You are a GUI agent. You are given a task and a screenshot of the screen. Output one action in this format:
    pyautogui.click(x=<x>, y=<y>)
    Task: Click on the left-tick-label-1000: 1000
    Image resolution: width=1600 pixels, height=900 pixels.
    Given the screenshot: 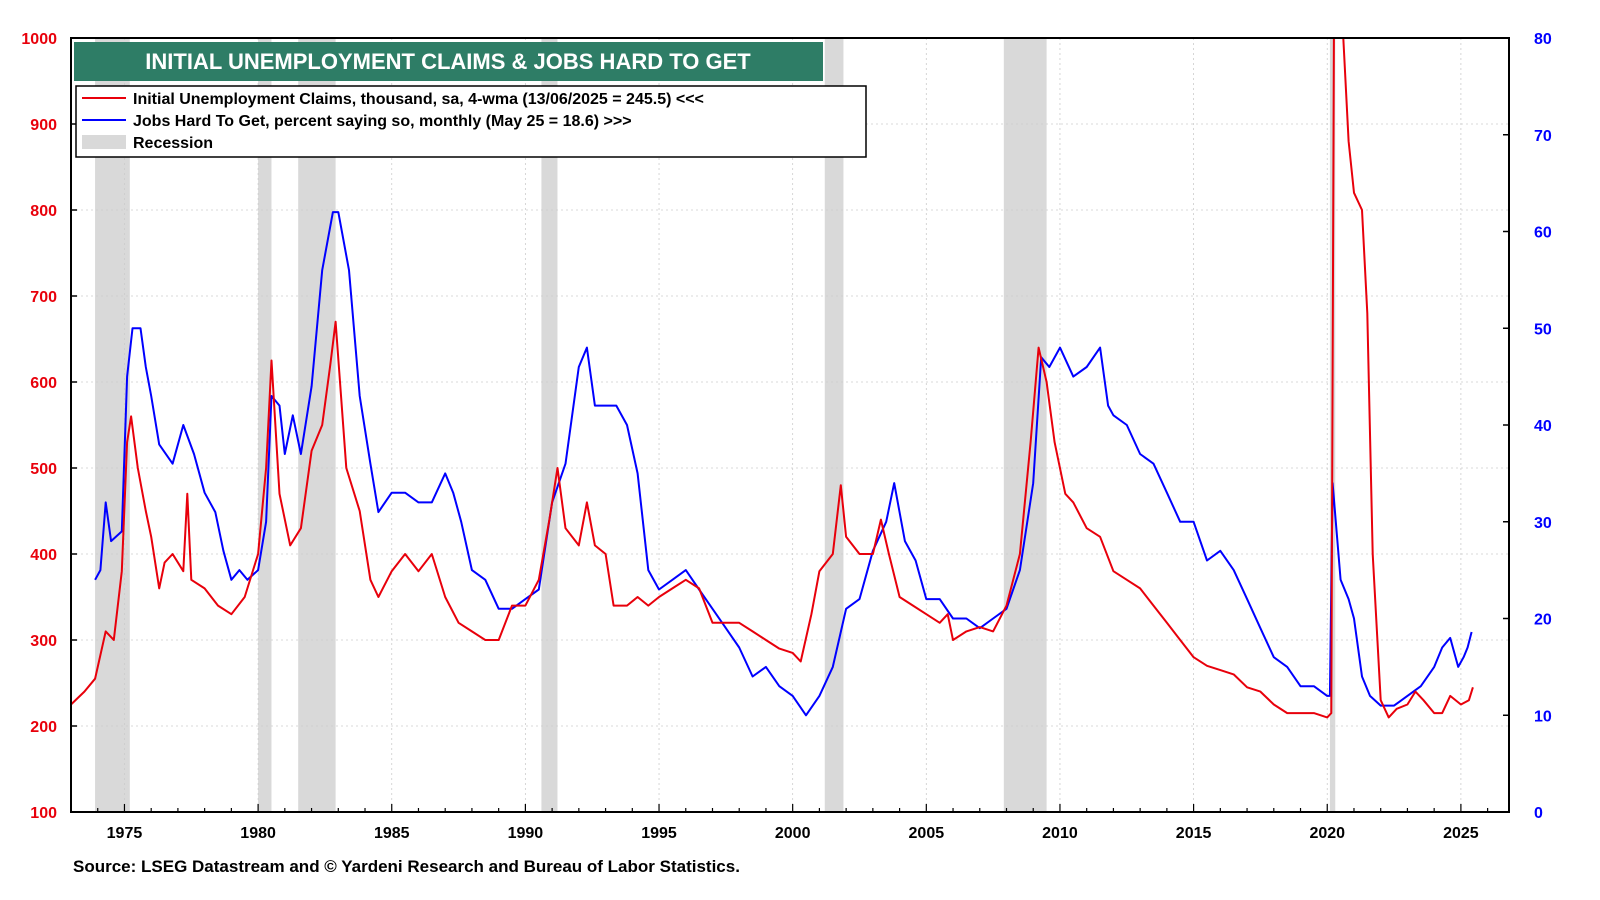 What is the action you would take?
    pyautogui.click(x=39, y=39)
    